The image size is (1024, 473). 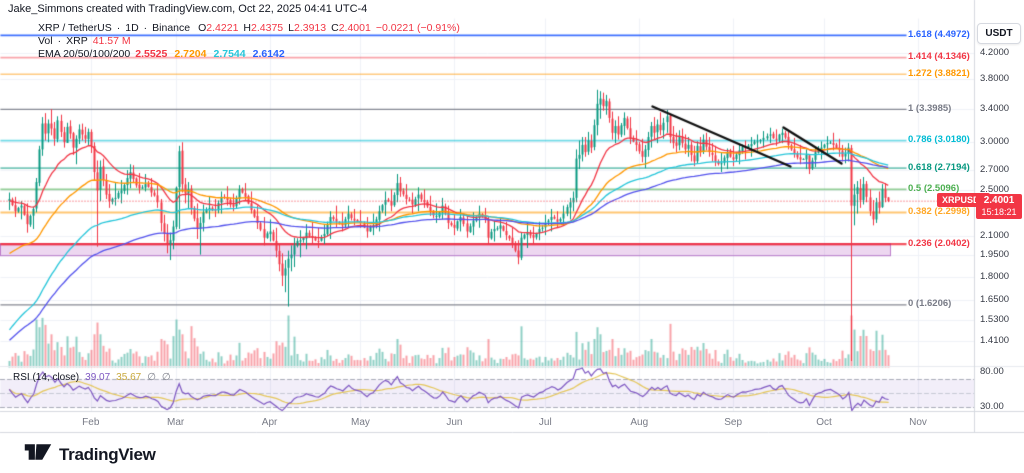 I want to click on ohlc-token: C2.4001, so click(x=351, y=28).